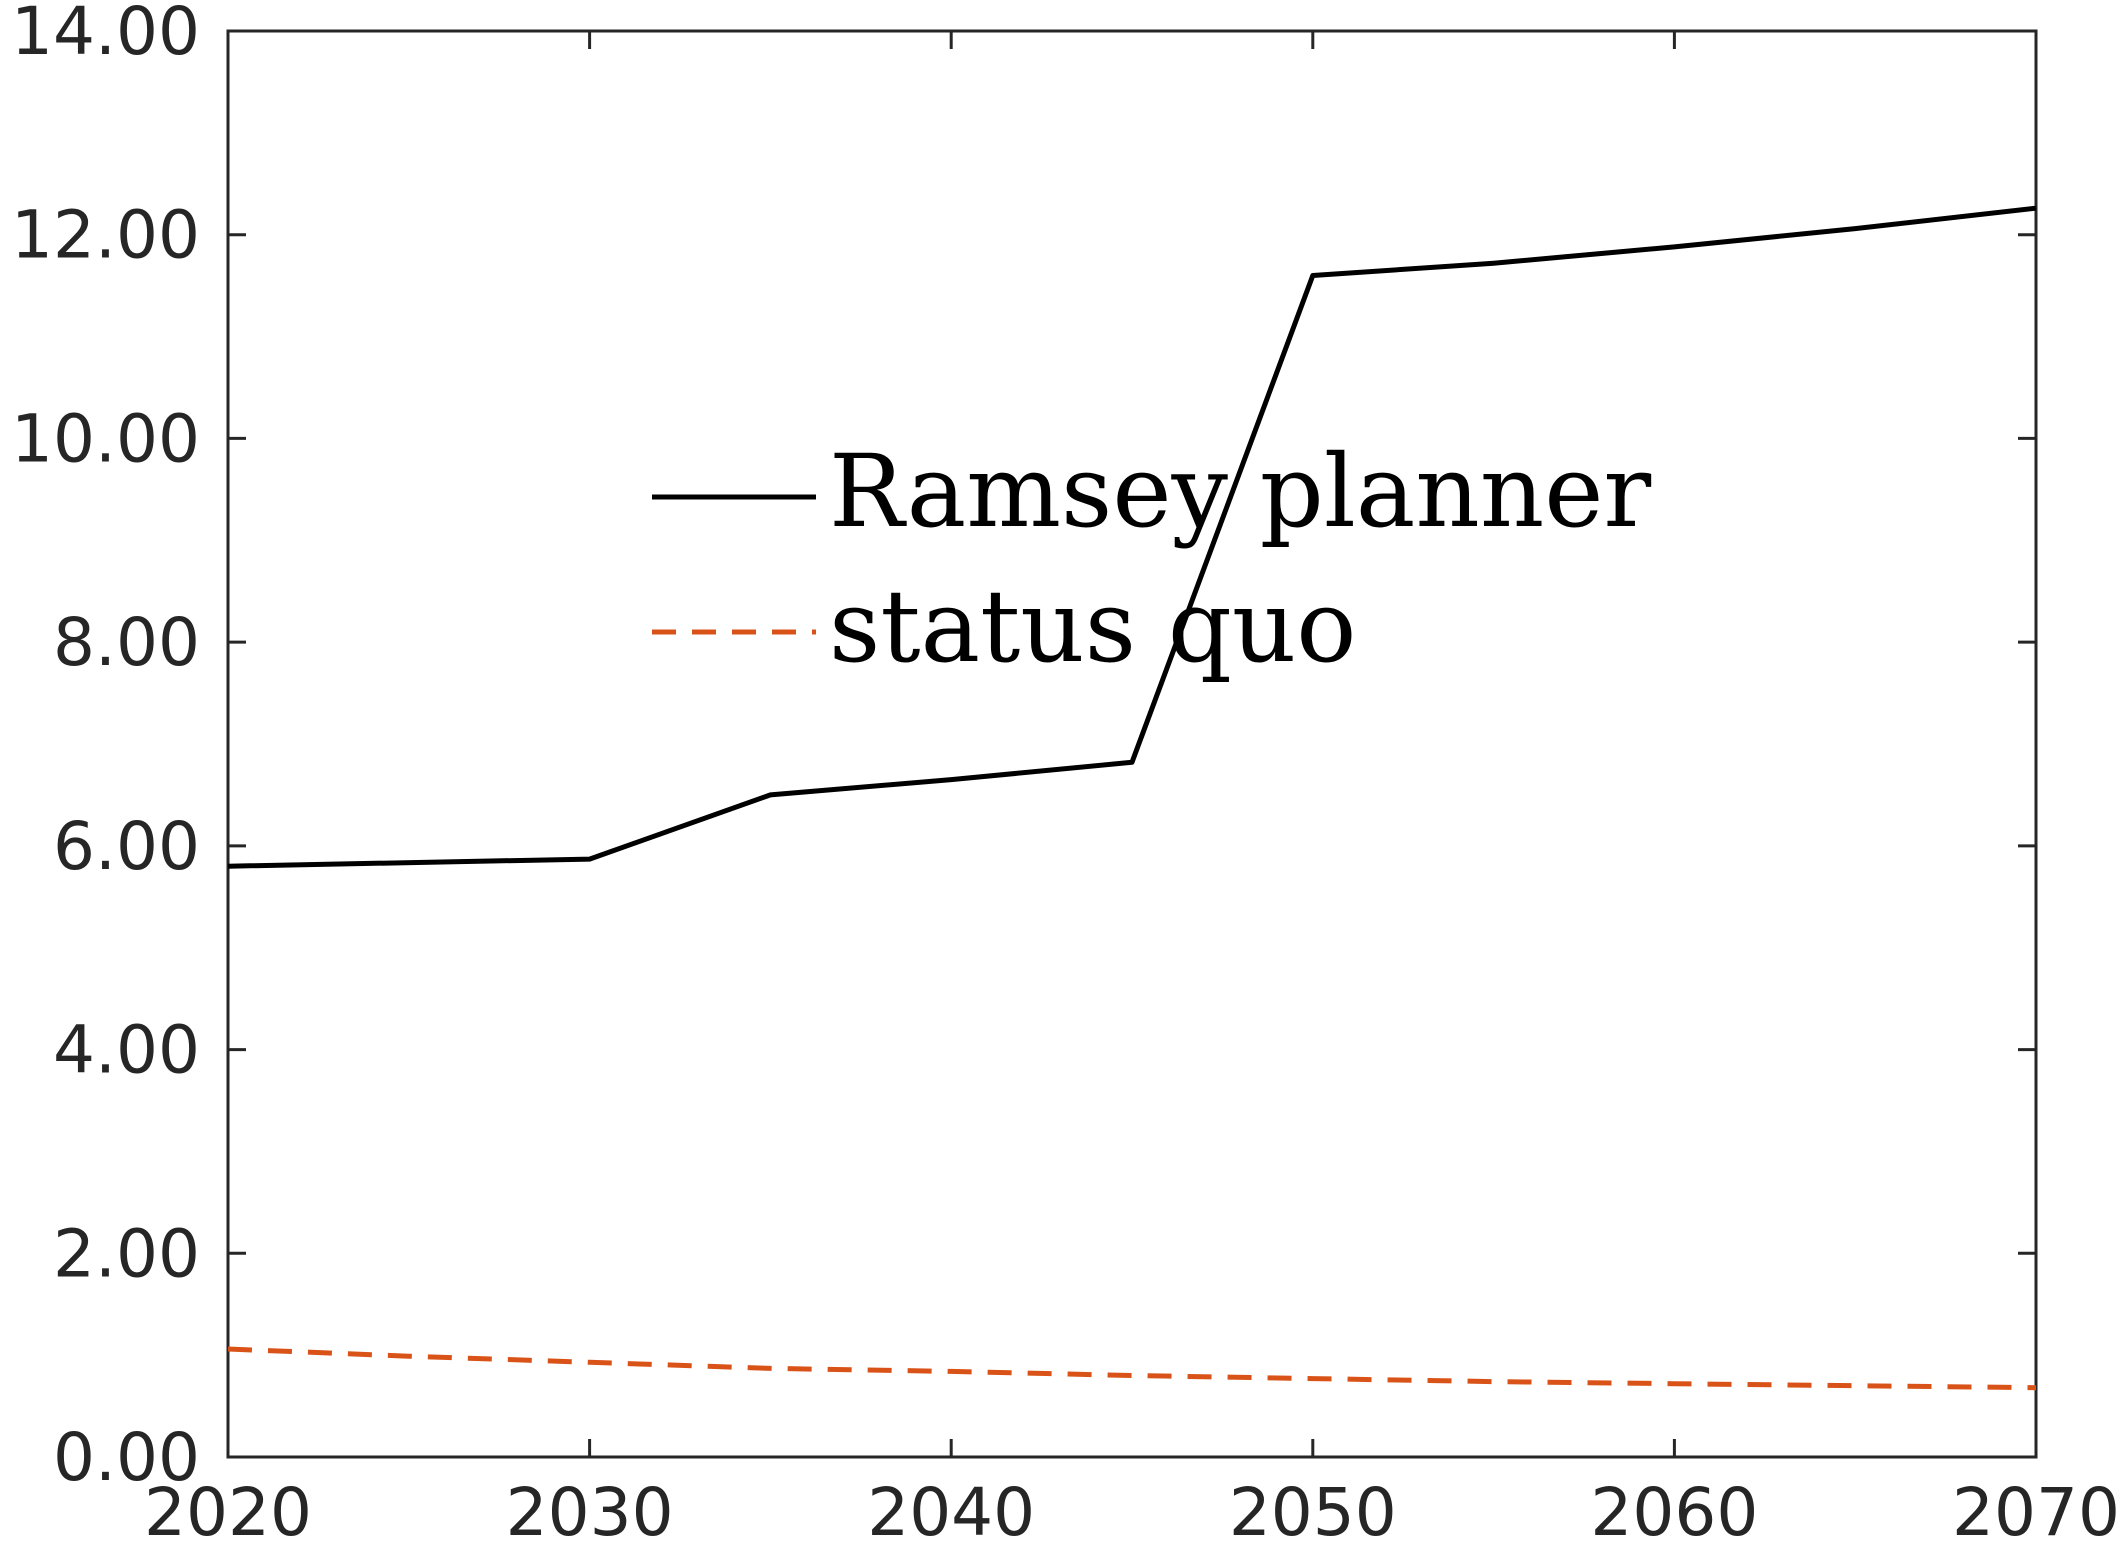  I want to click on x-tick-label: 2030, so click(590, 1512).